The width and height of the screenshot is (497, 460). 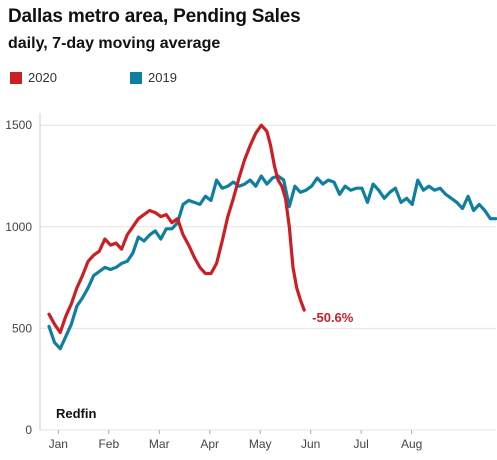 What do you see at coordinates (333, 317) in the screenshot?
I see `annotation-label: -50.6%` at bounding box center [333, 317].